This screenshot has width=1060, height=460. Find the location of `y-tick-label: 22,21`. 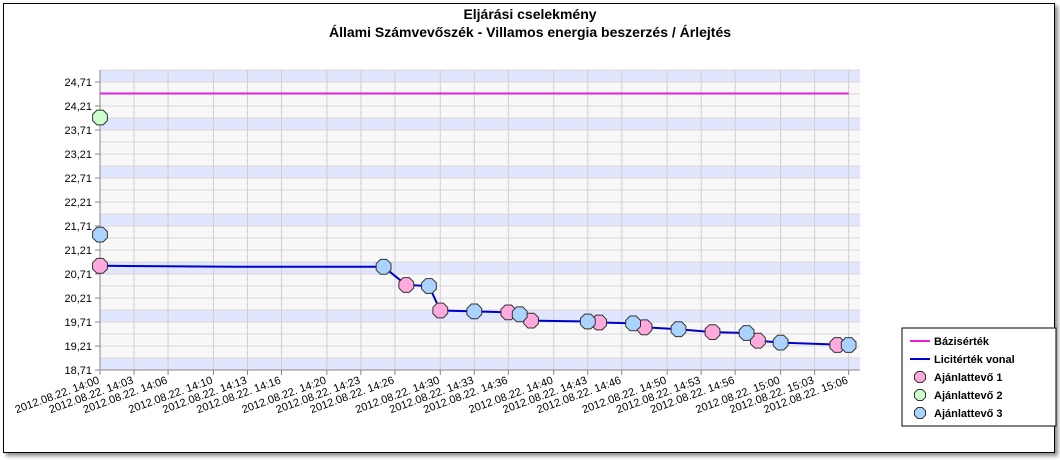

y-tick-label: 22,21 is located at coordinates (78, 203).